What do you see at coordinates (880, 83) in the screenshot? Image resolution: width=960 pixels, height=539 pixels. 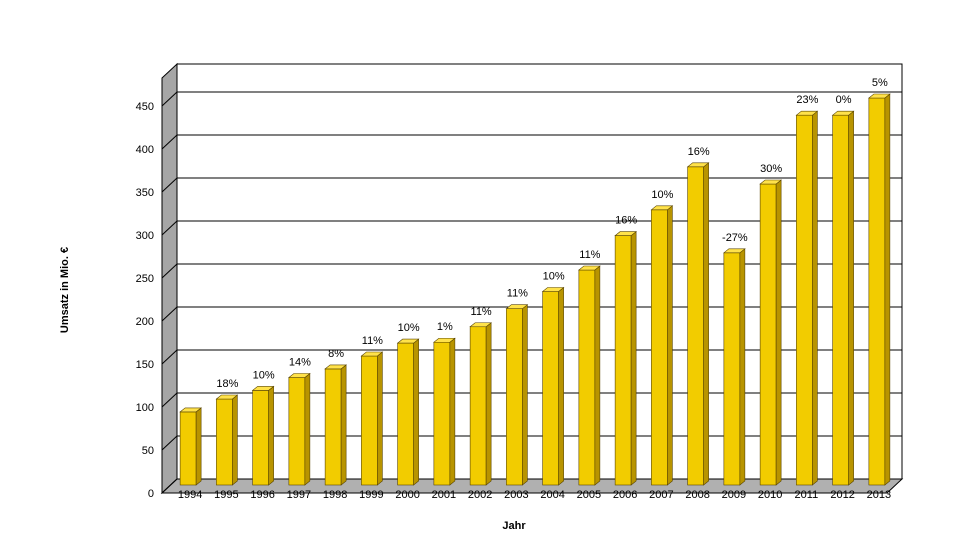 I see `data-label: 5%` at bounding box center [880, 83].